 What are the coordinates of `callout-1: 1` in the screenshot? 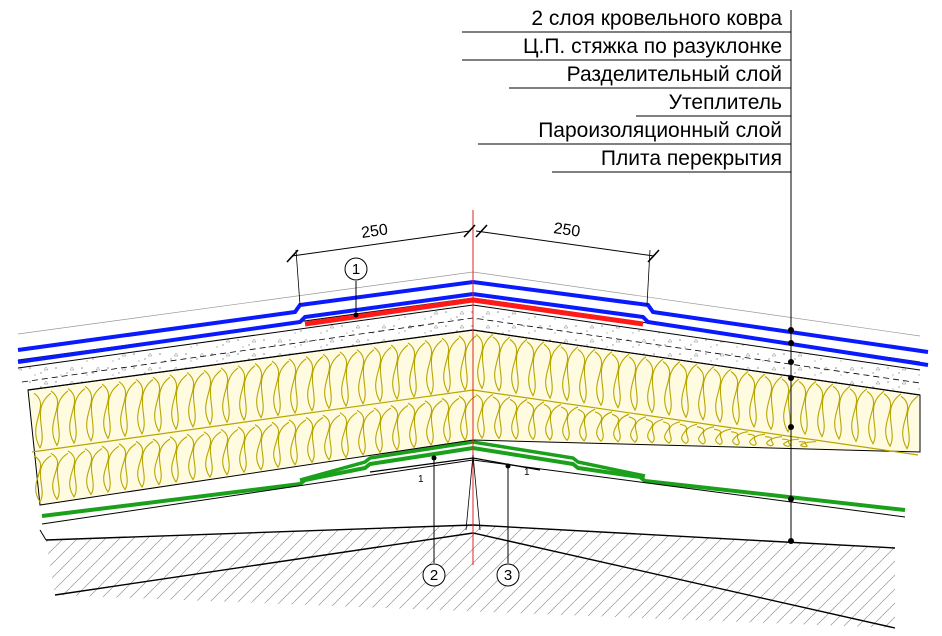 It's located at (356, 287).